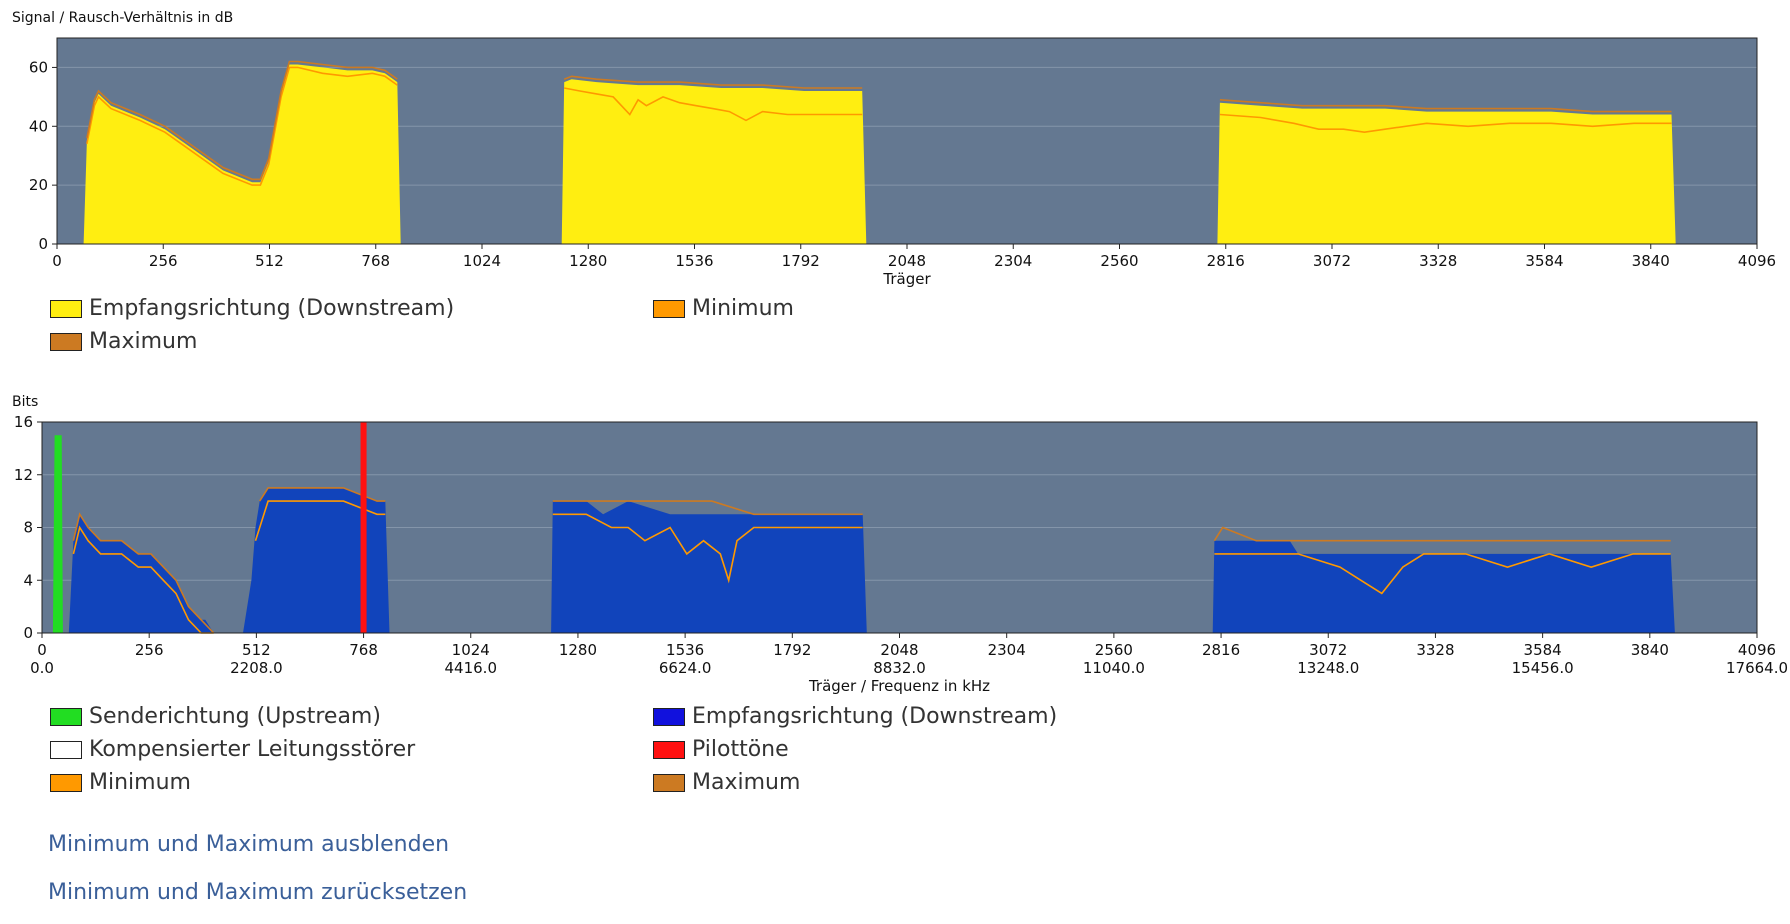  Describe the element at coordinates (1328, 668) in the screenshot. I see `x-freq-label-1-6: 13248.0` at that location.